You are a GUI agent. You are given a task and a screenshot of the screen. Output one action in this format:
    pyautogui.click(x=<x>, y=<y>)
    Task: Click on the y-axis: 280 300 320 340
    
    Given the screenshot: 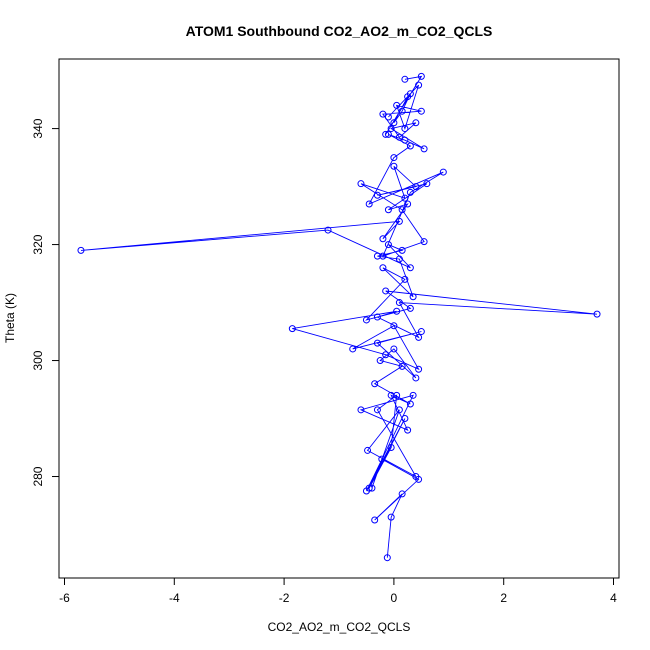 What is the action you would take?
    pyautogui.click(x=45, y=302)
    